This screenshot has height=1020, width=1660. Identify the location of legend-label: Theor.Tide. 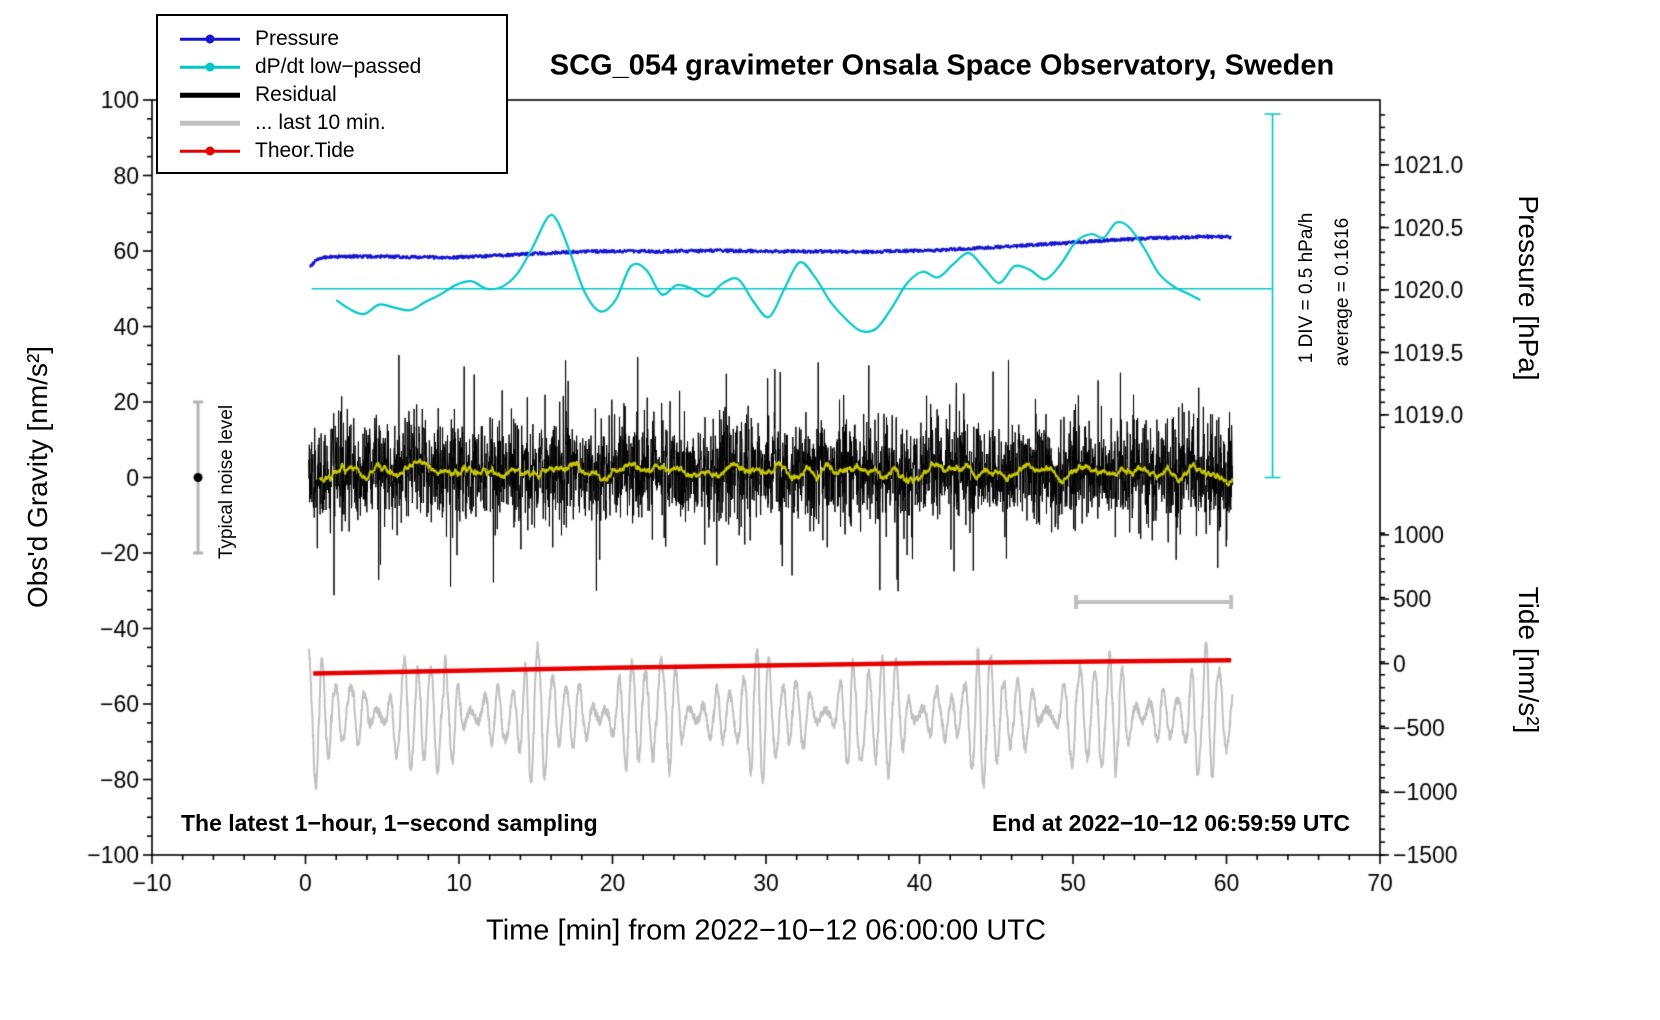
(305, 150).